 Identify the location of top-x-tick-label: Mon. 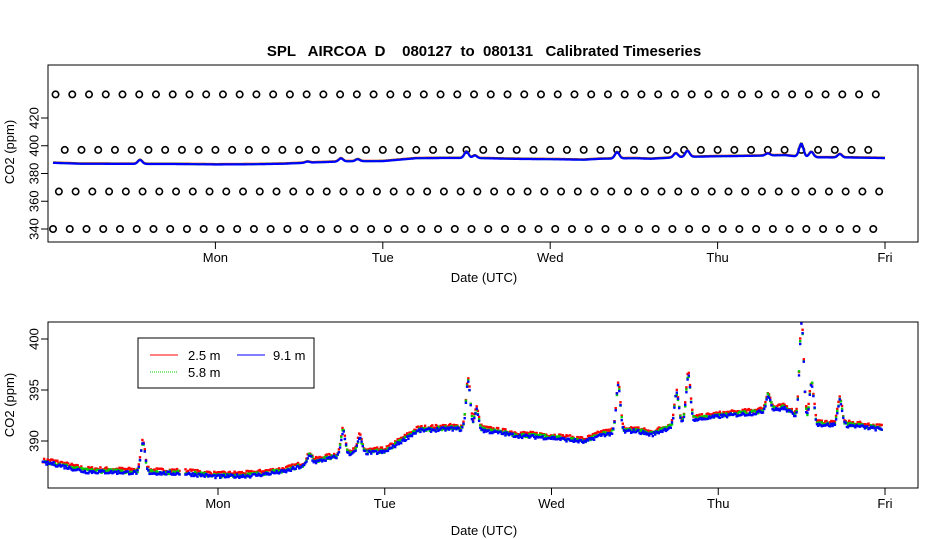
(215, 257).